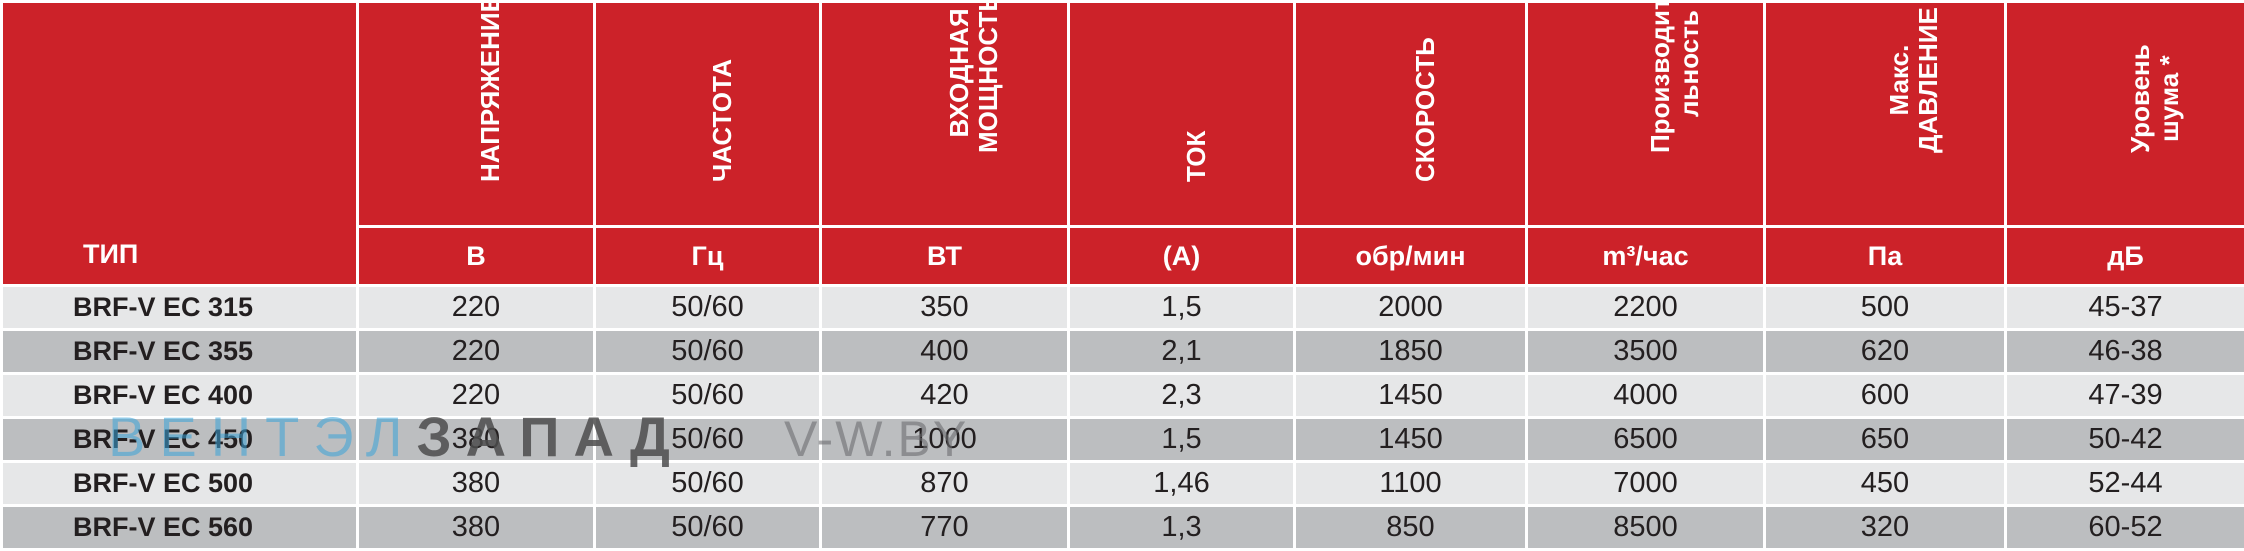  What do you see at coordinates (944, 439) in the screenshot?
I see `table-cell: 1000` at bounding box center [944, 439].